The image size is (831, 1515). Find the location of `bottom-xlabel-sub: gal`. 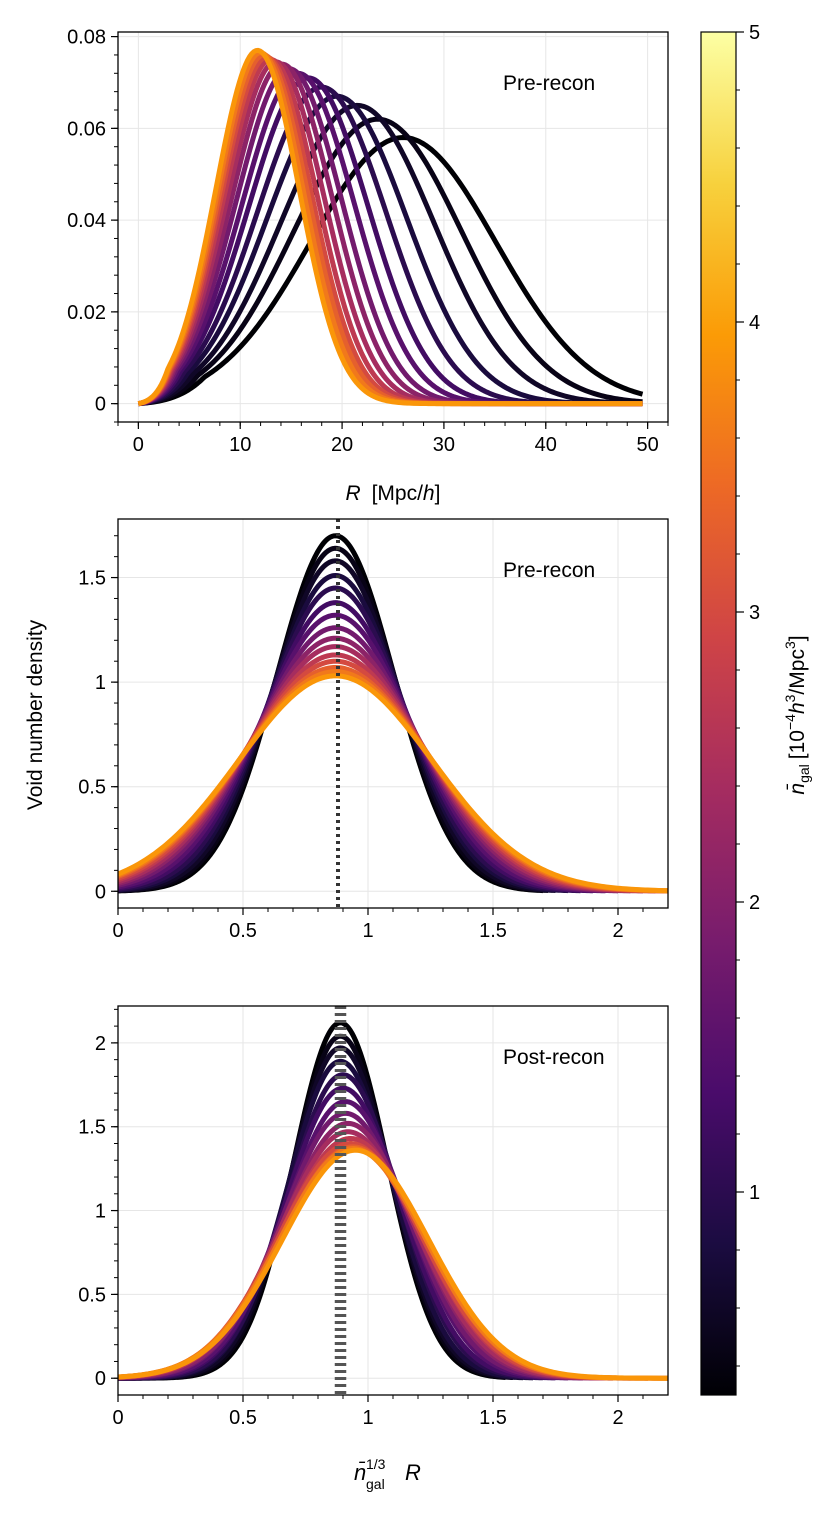

bottom-xlabel-sub: gal is located at coordinates (375, 1484).